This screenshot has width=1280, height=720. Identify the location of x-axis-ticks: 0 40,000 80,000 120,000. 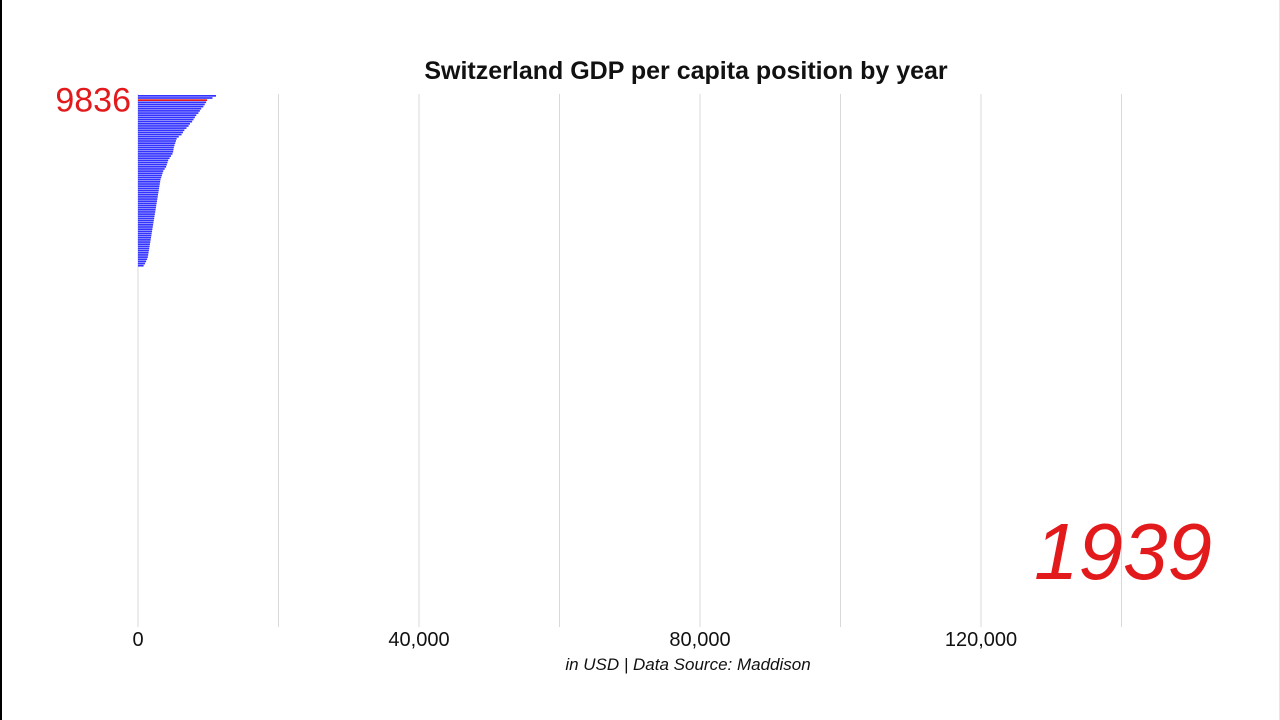
(574, 640).